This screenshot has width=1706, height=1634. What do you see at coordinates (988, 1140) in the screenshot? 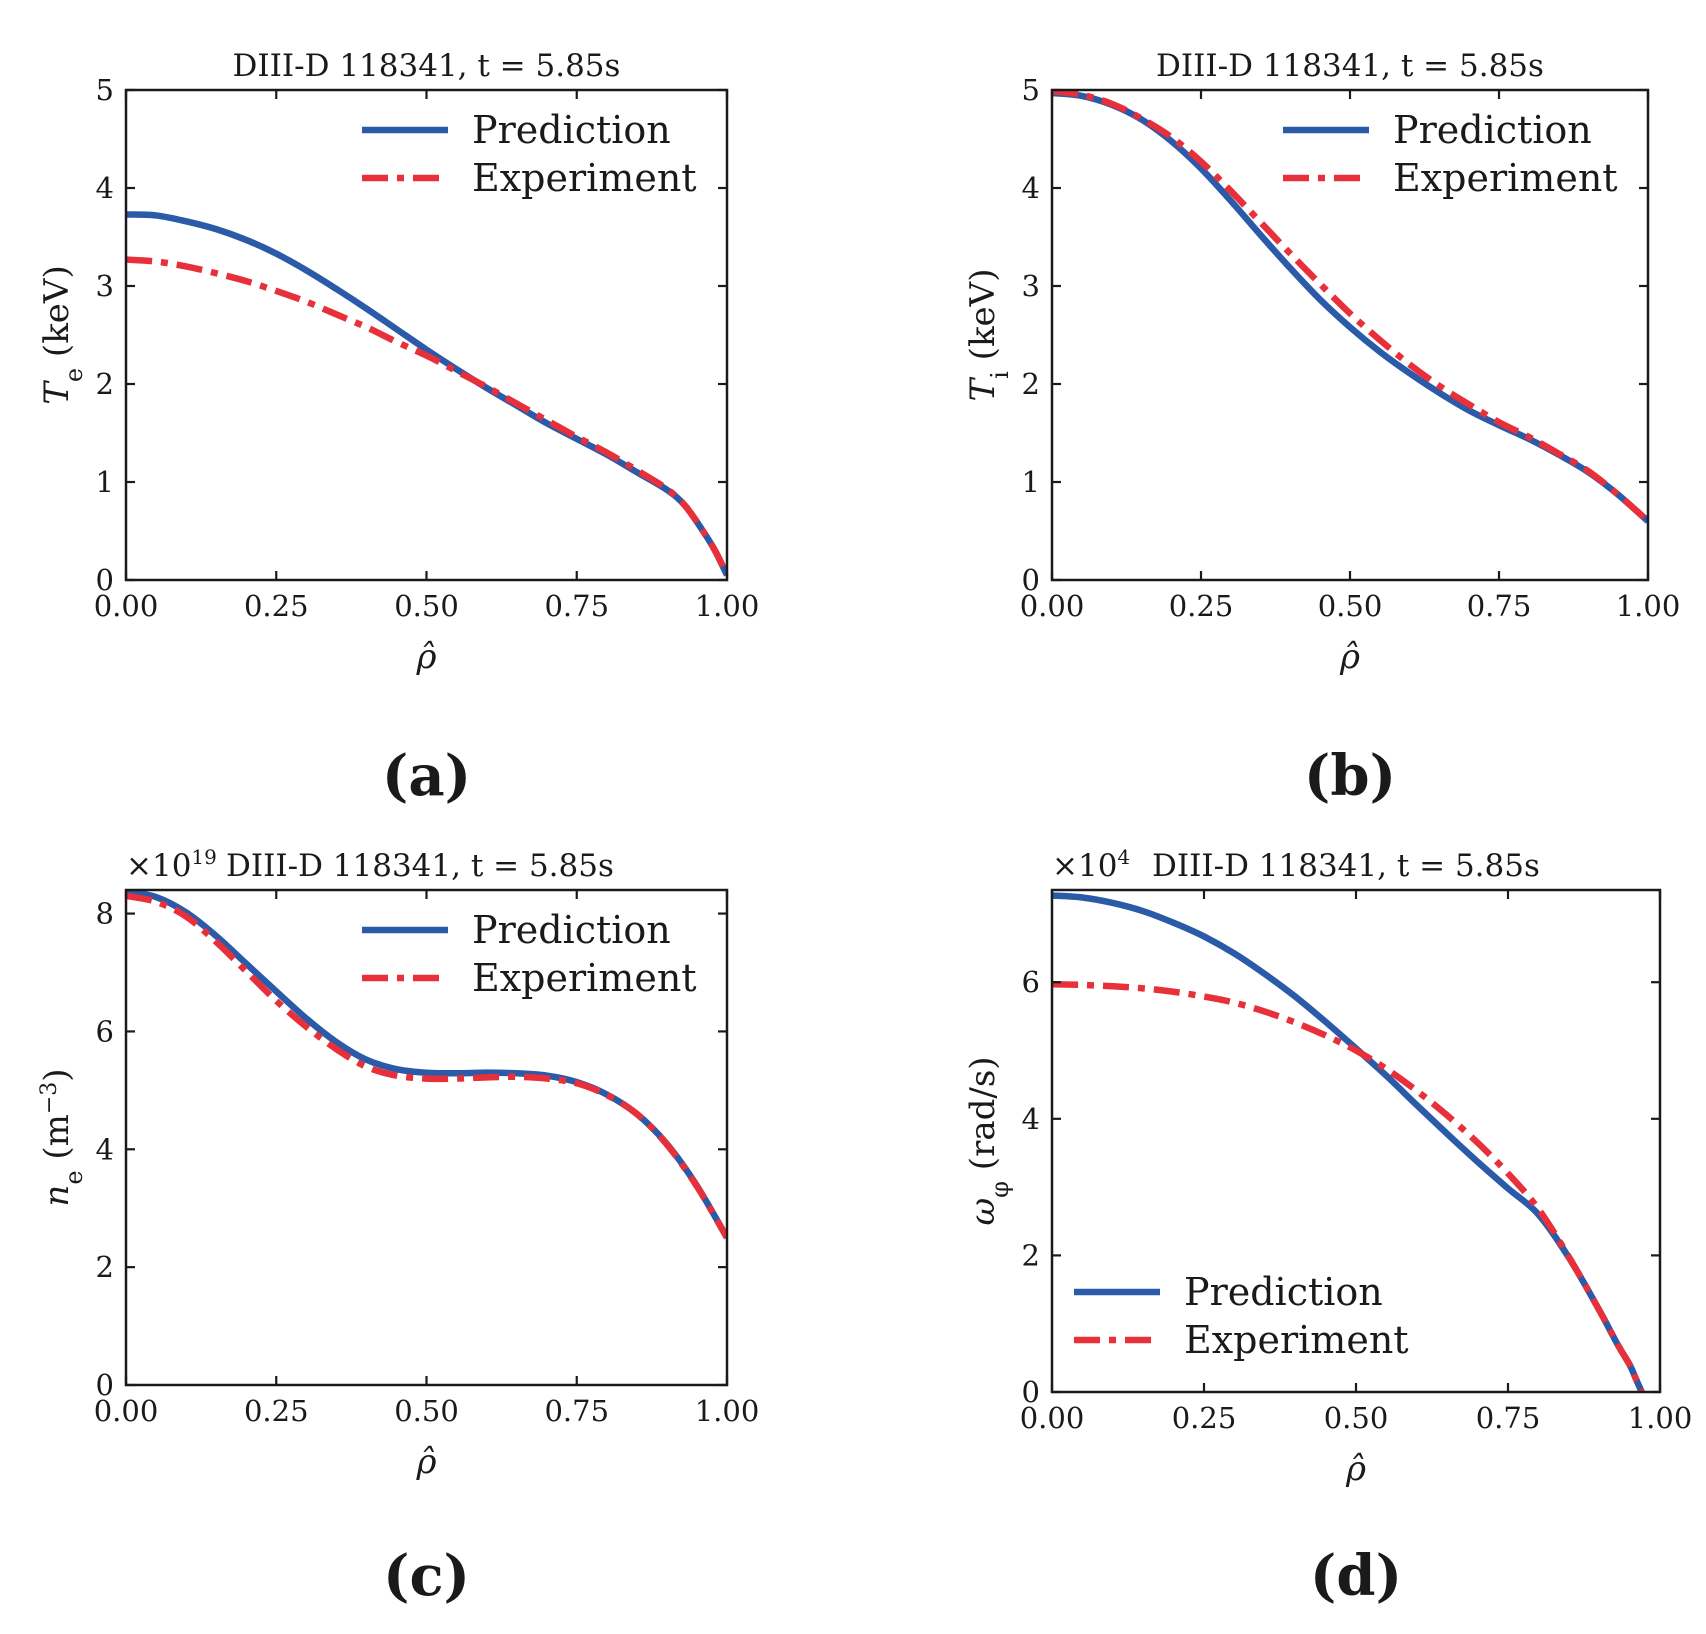
I see `y-axis-label: ωφ (rad/s)` at bounding box center [988, 1140].